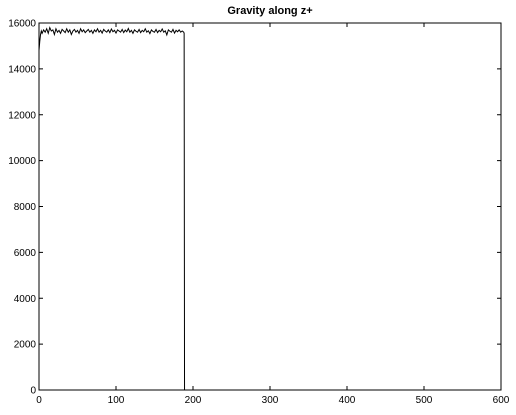  Describe the element at coordinates (25, 207) in the screenshot. I see `y-tick-label: 8000` at that location.